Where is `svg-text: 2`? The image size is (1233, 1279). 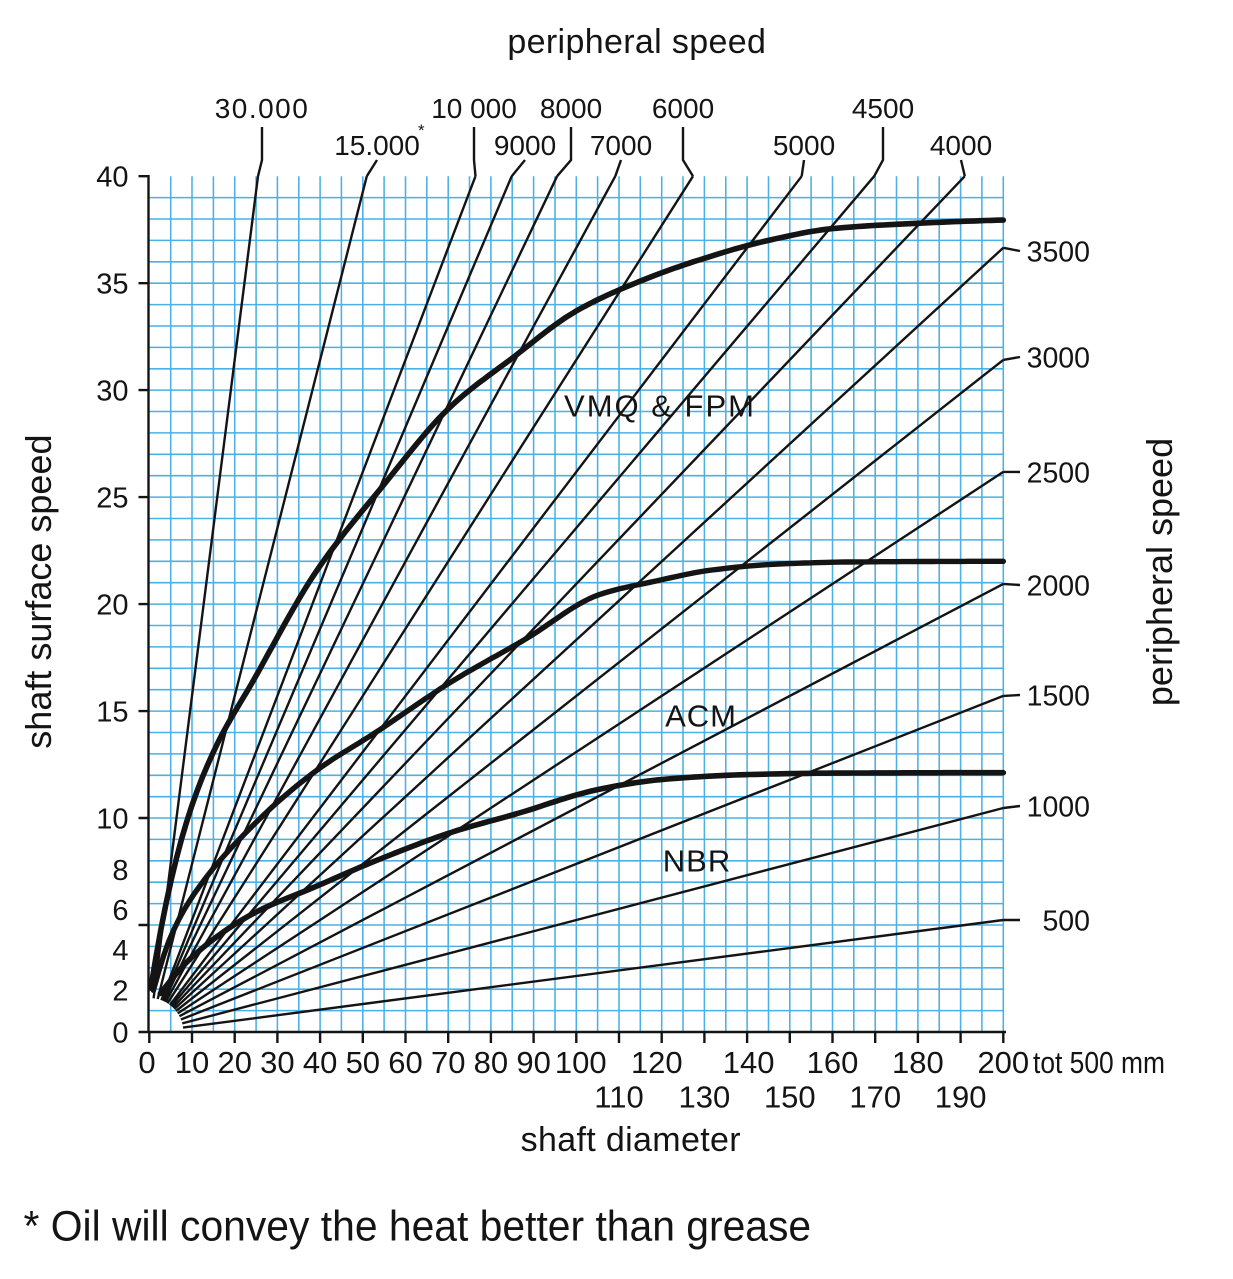
svg-text: 2 is located at coordinates (120, 991).